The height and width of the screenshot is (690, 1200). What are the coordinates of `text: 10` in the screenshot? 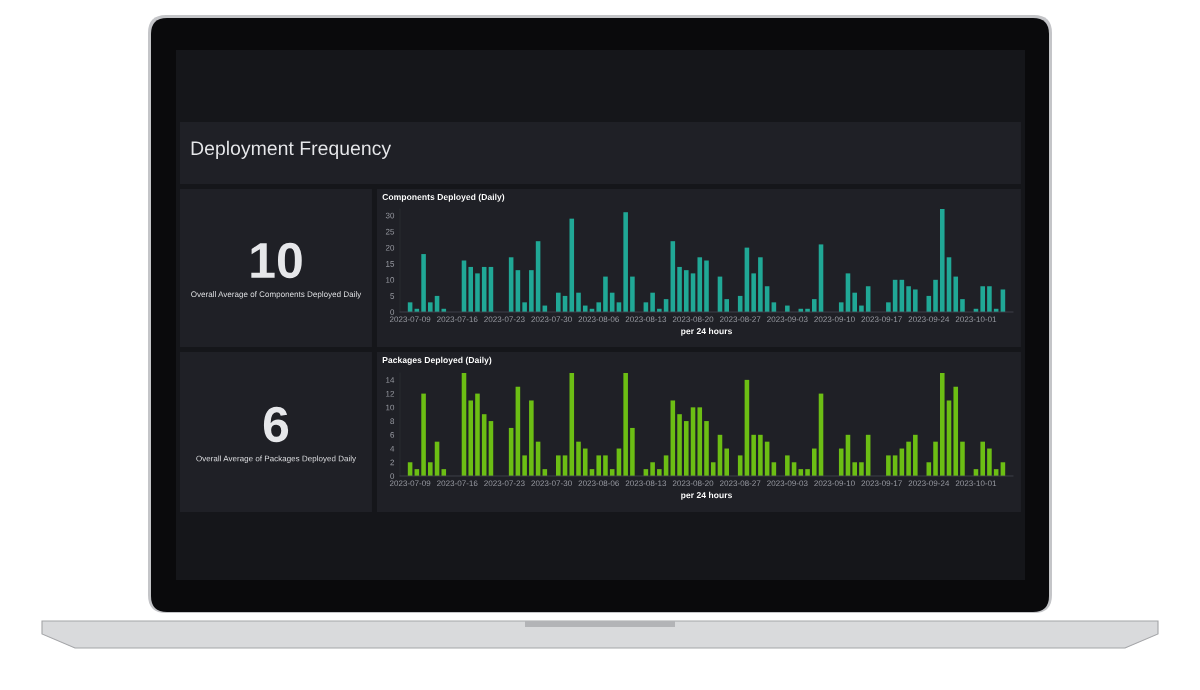 It's located at (276, 260).